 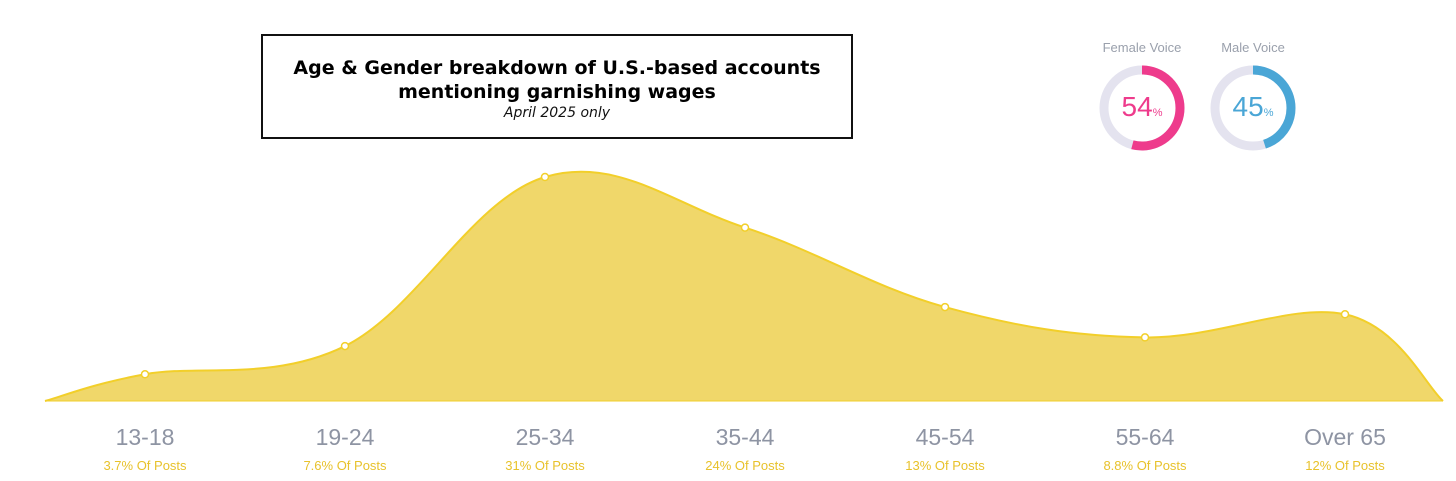 I want to click on value-label: 13% Of Posts, so click(x=945, y=465).